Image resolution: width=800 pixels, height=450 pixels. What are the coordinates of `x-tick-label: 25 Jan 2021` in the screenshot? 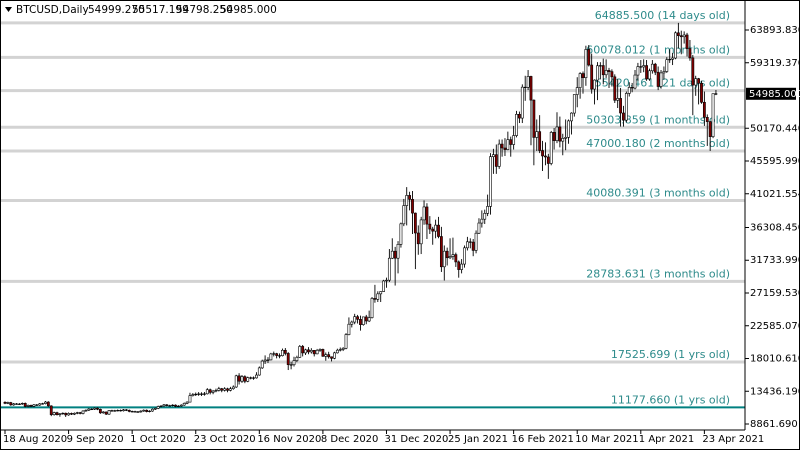 It's located at (478, 439).